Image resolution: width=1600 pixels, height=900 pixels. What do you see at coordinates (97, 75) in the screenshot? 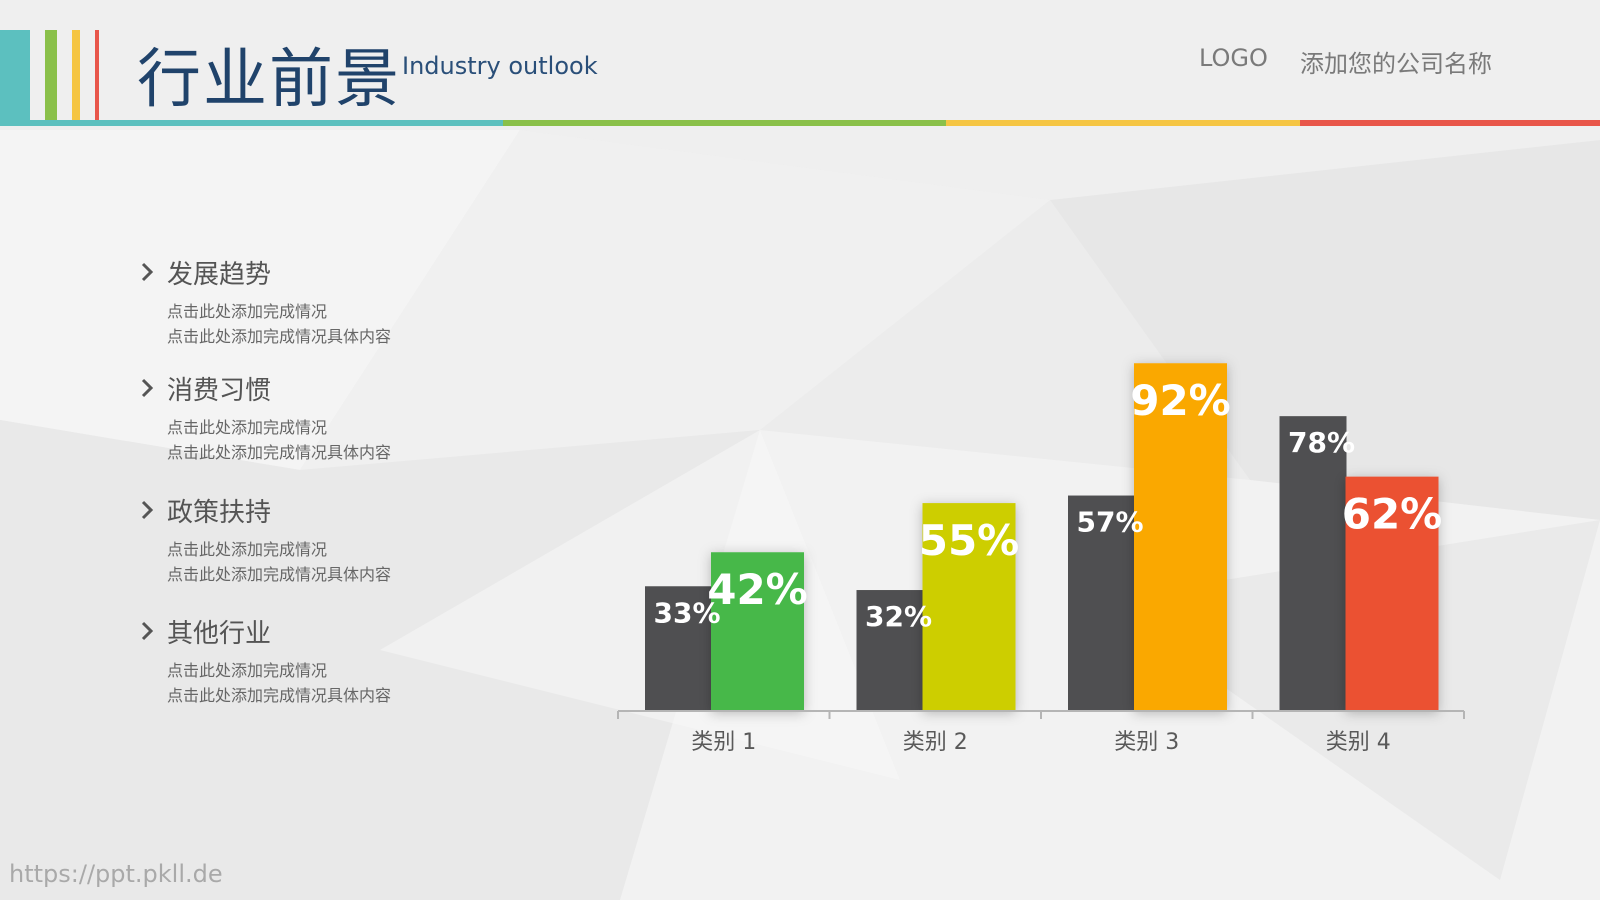
I see `header-accent-red` at bounding box center [97, 75].